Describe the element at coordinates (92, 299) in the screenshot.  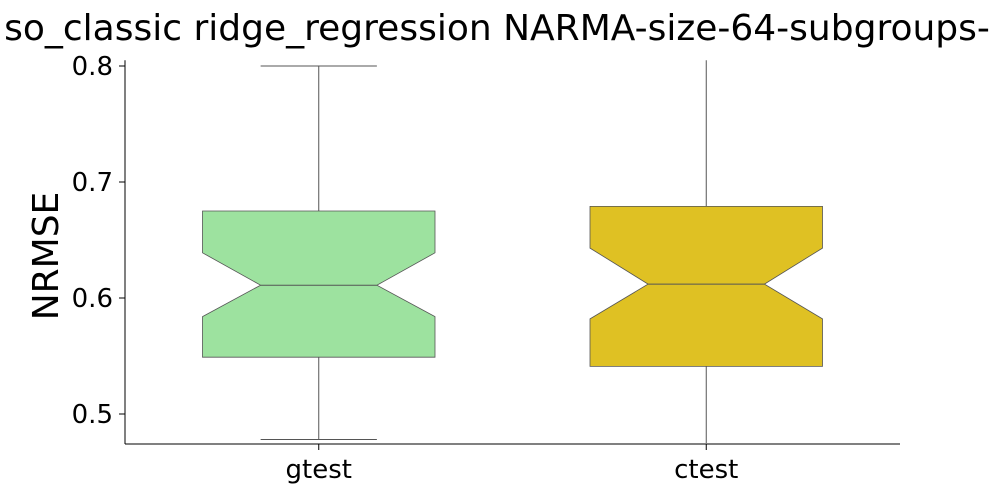
I see `y-tick-label: 0.6` at that location.